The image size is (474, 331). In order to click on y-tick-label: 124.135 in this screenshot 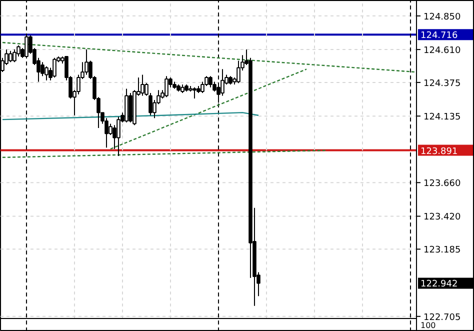, I will do `click(442, 117)`.